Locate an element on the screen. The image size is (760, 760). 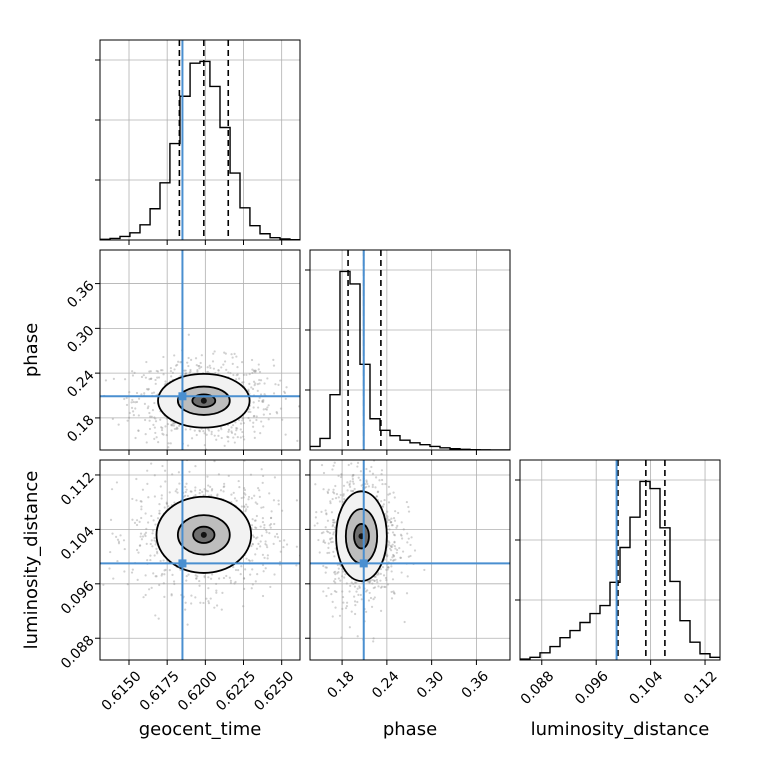
x-tick-label: 0.088 is located at coordinates (538, 688).